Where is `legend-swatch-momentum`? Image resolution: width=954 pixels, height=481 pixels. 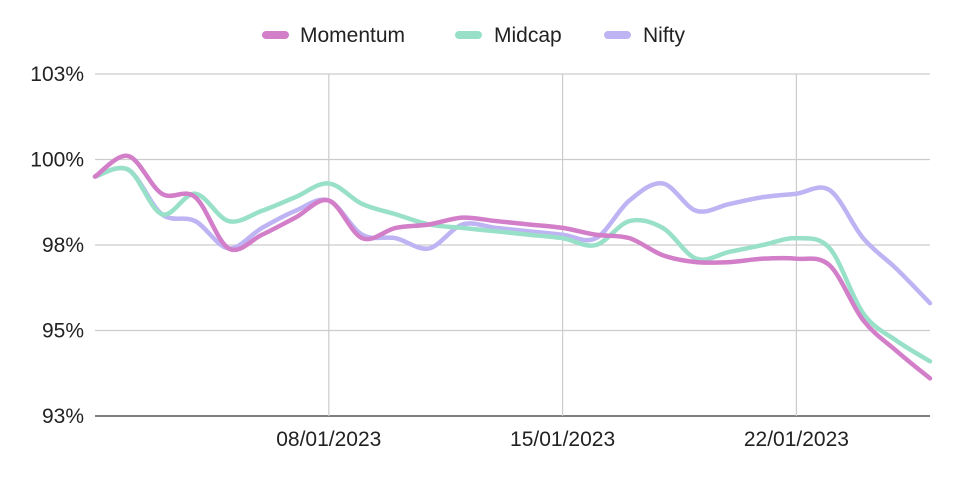 legend-swatch-momentum is located at coordinates (275, 35).